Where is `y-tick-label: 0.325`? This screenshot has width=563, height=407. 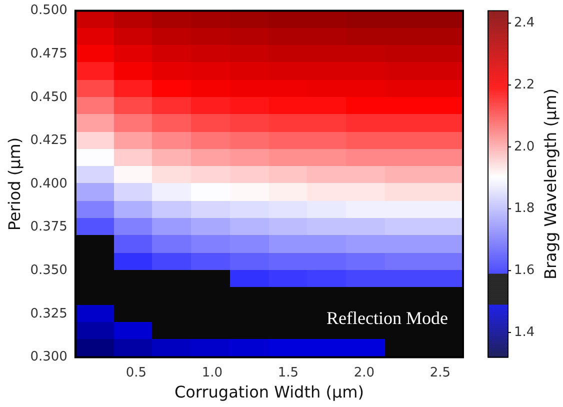 y-tick-label: 0.325 is located at coordinates (49, 314).